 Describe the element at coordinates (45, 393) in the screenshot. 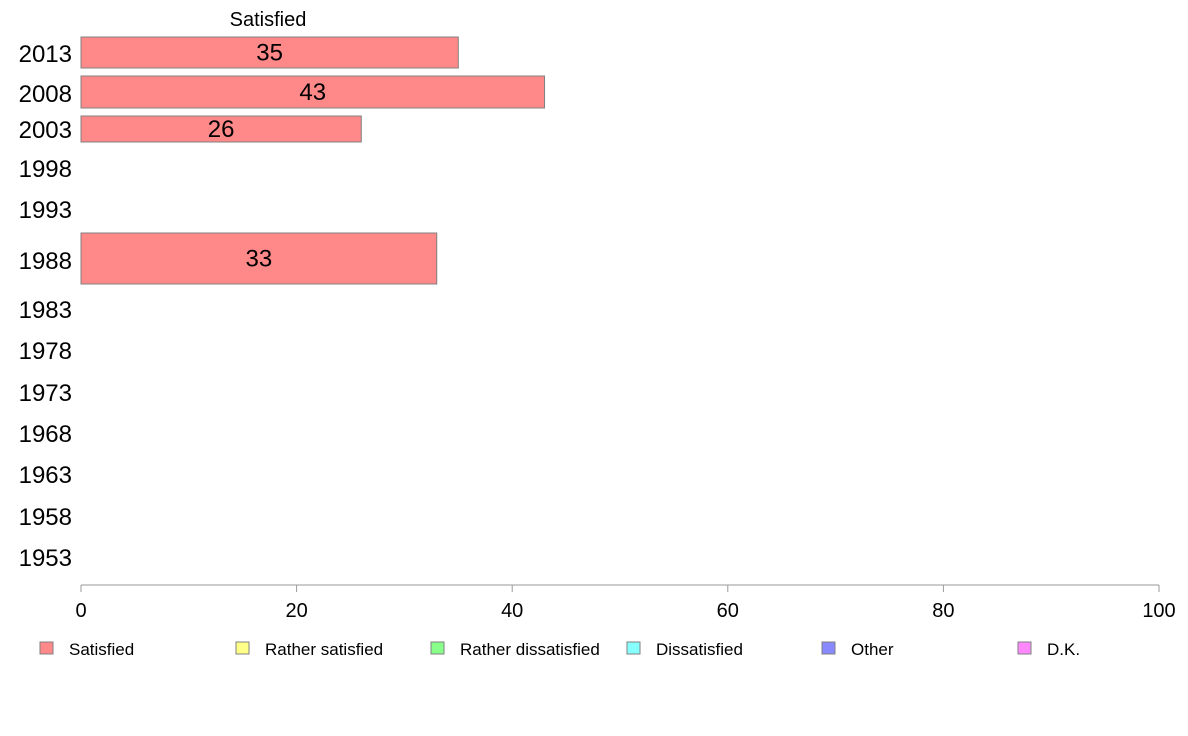

I see `y-tick-label-1973: 1973` at that location.